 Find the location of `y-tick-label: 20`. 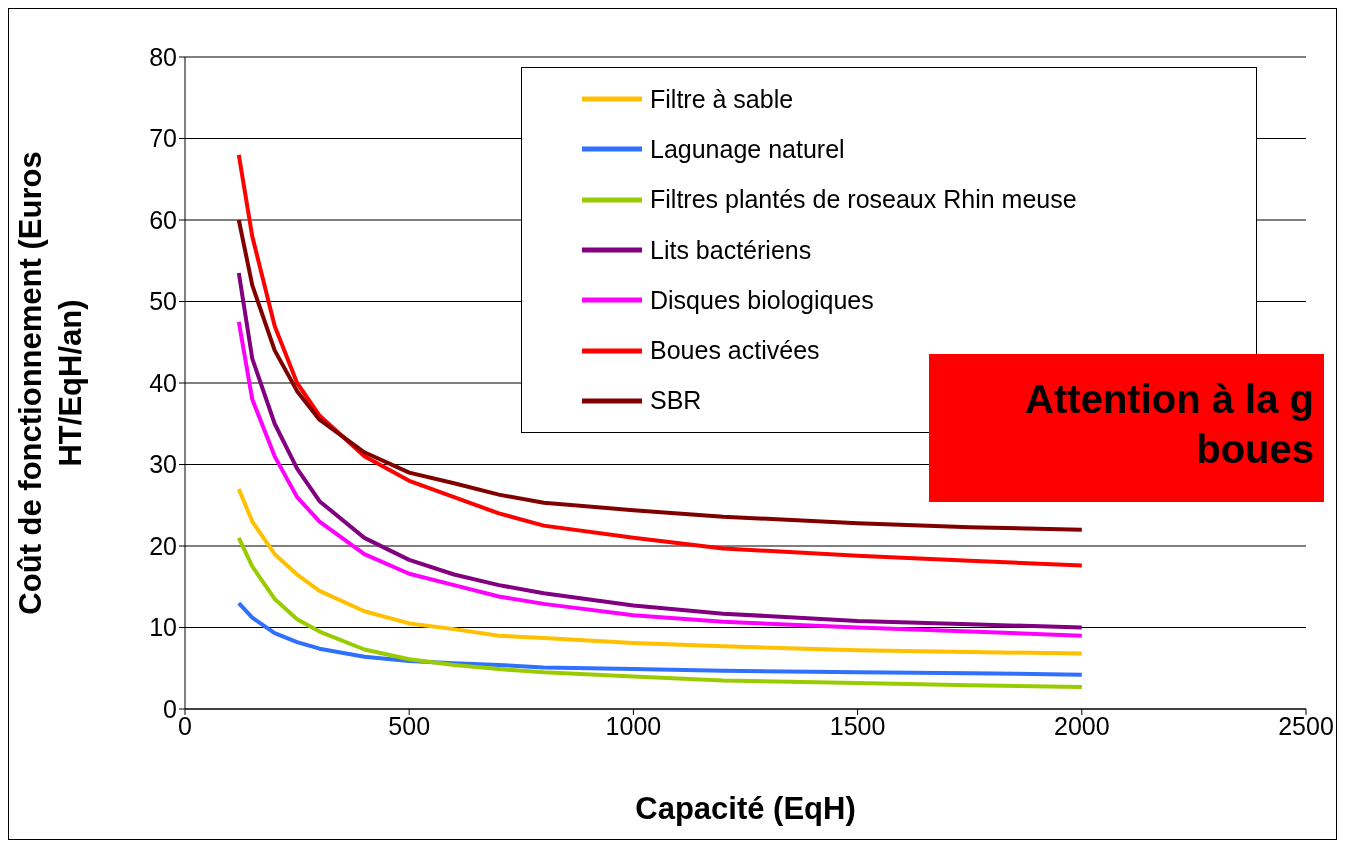

y-tick-label: 20 is located at coordinates (163, 545).